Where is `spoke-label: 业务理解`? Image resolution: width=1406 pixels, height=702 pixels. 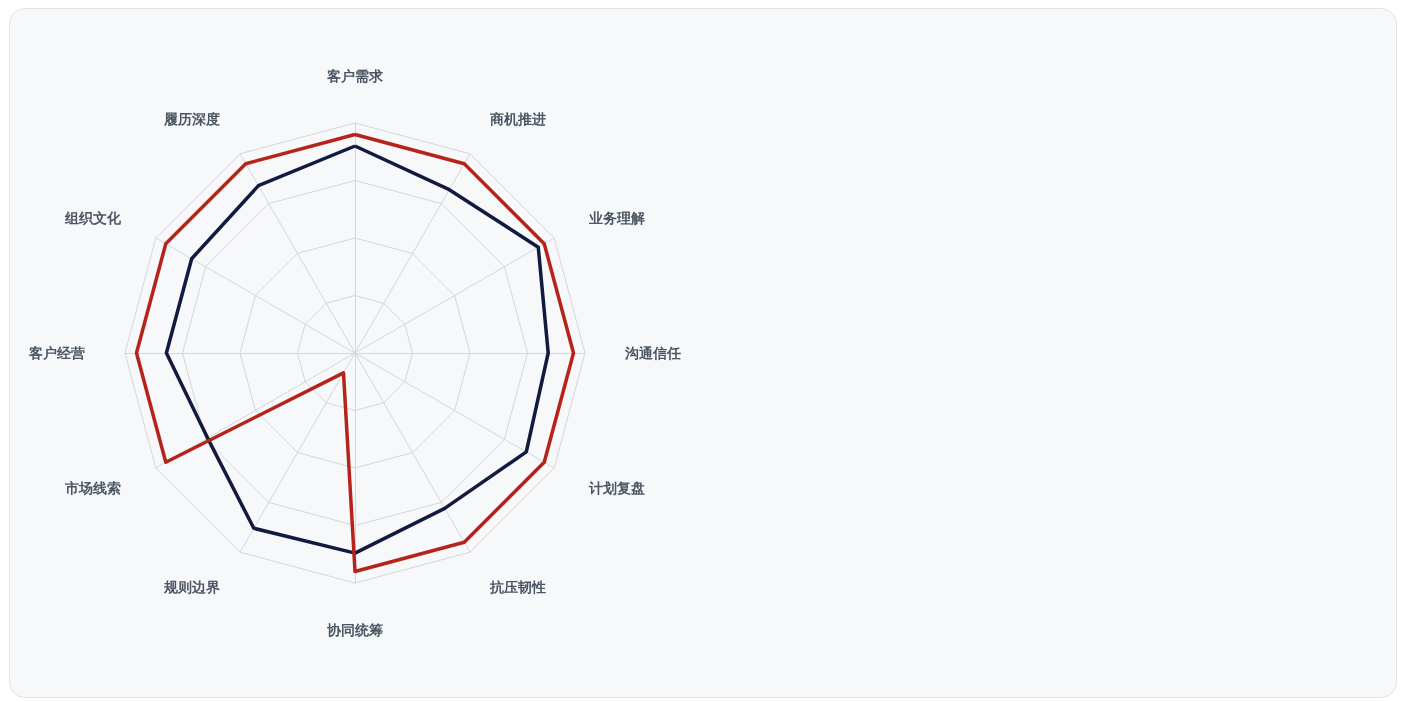
spoke-label: 业务理解 is located at coordinates (616, 218).